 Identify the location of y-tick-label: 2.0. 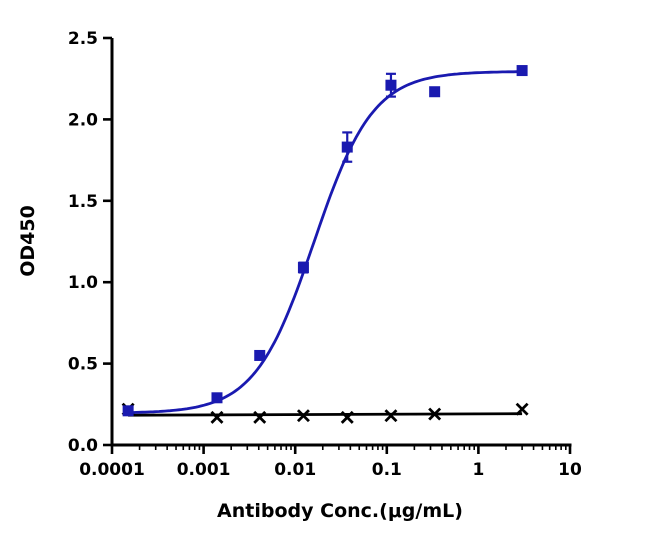
(83, 120).